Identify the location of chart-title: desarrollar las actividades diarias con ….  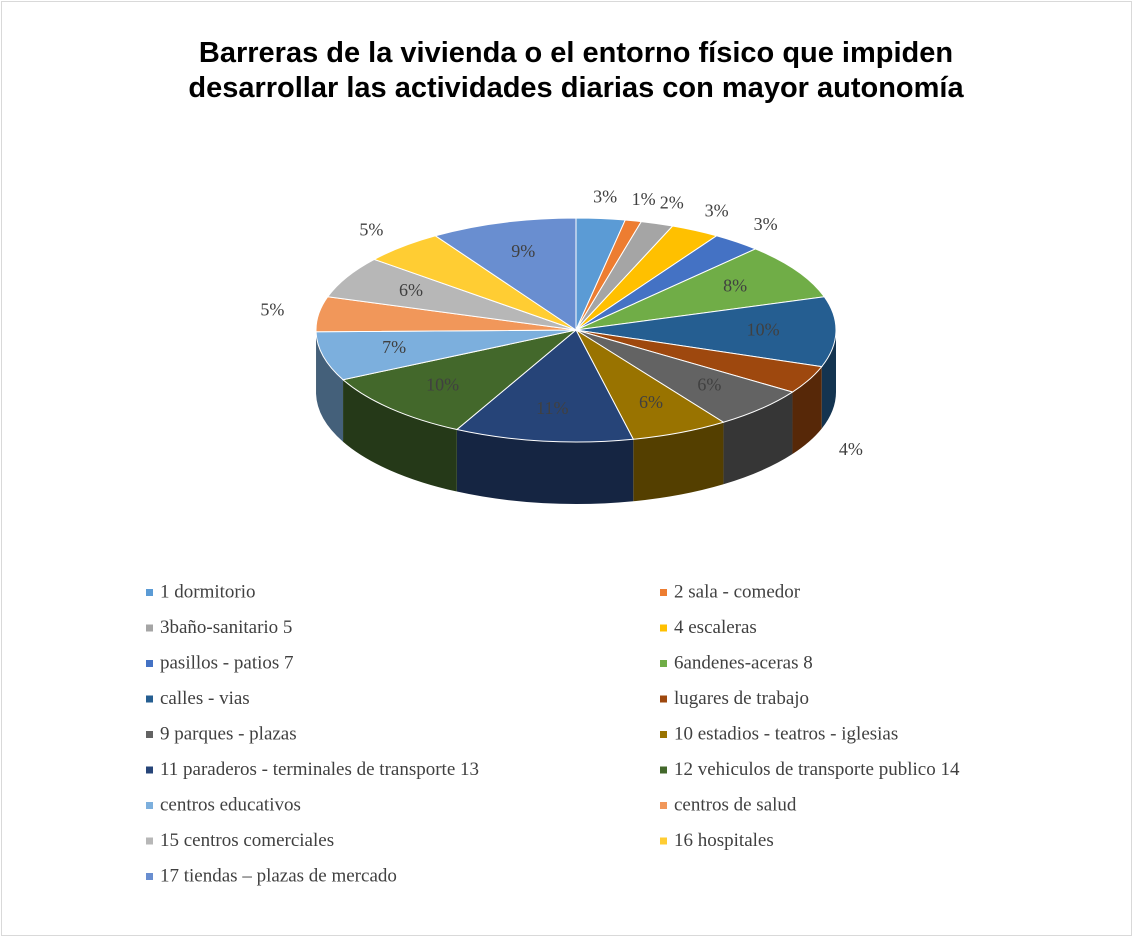
(576, 88).